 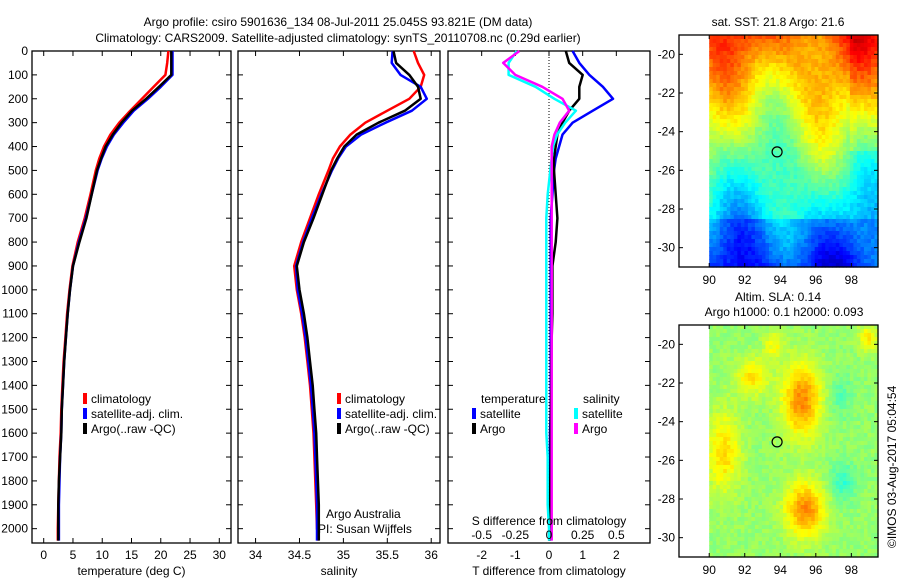 I want to click on x-tick-label: 5, so click(x=73, y=555).